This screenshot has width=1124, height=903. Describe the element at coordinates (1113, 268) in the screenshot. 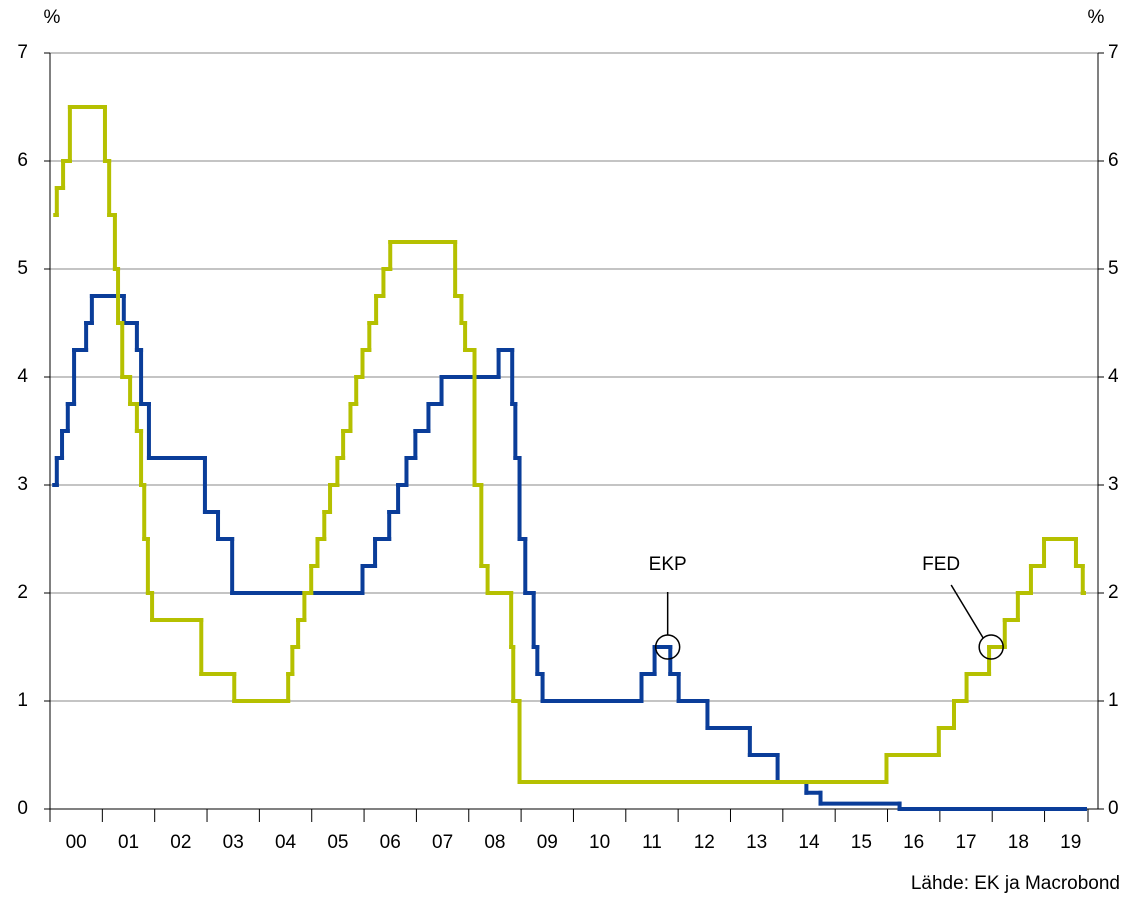

I see `y2-tick-label: 5` at that location.